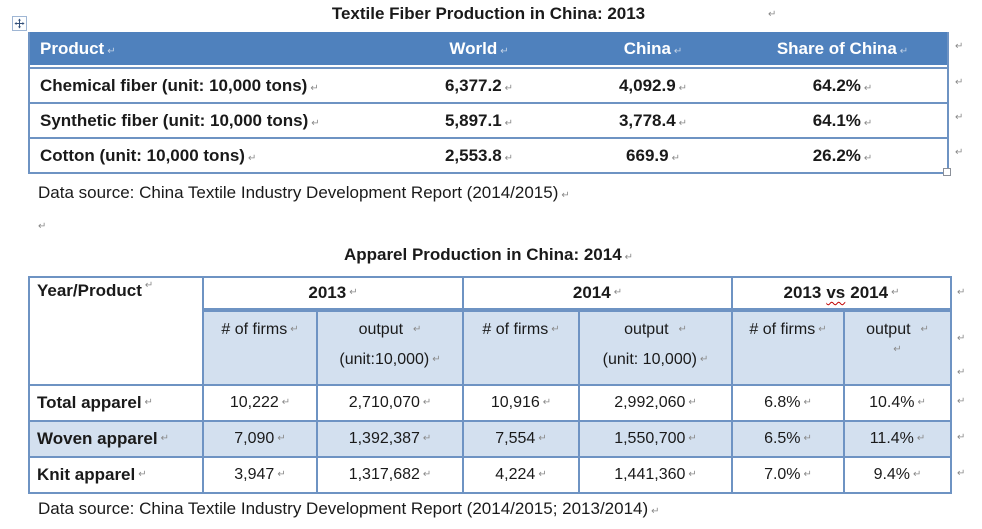 This screenshot has height=529, width=982. What do you see at coordinates (897, 475) in the screenshot?
I see `cell-output-compare: 9.4% ↵` at bounding box center [897, 475].